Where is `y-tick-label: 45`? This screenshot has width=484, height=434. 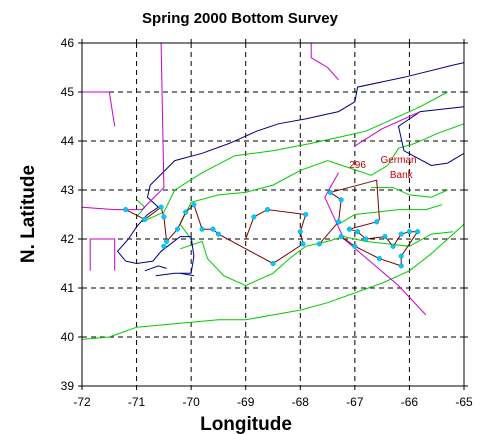 y-tick-label: 45 is located at coordinates (68, 92).